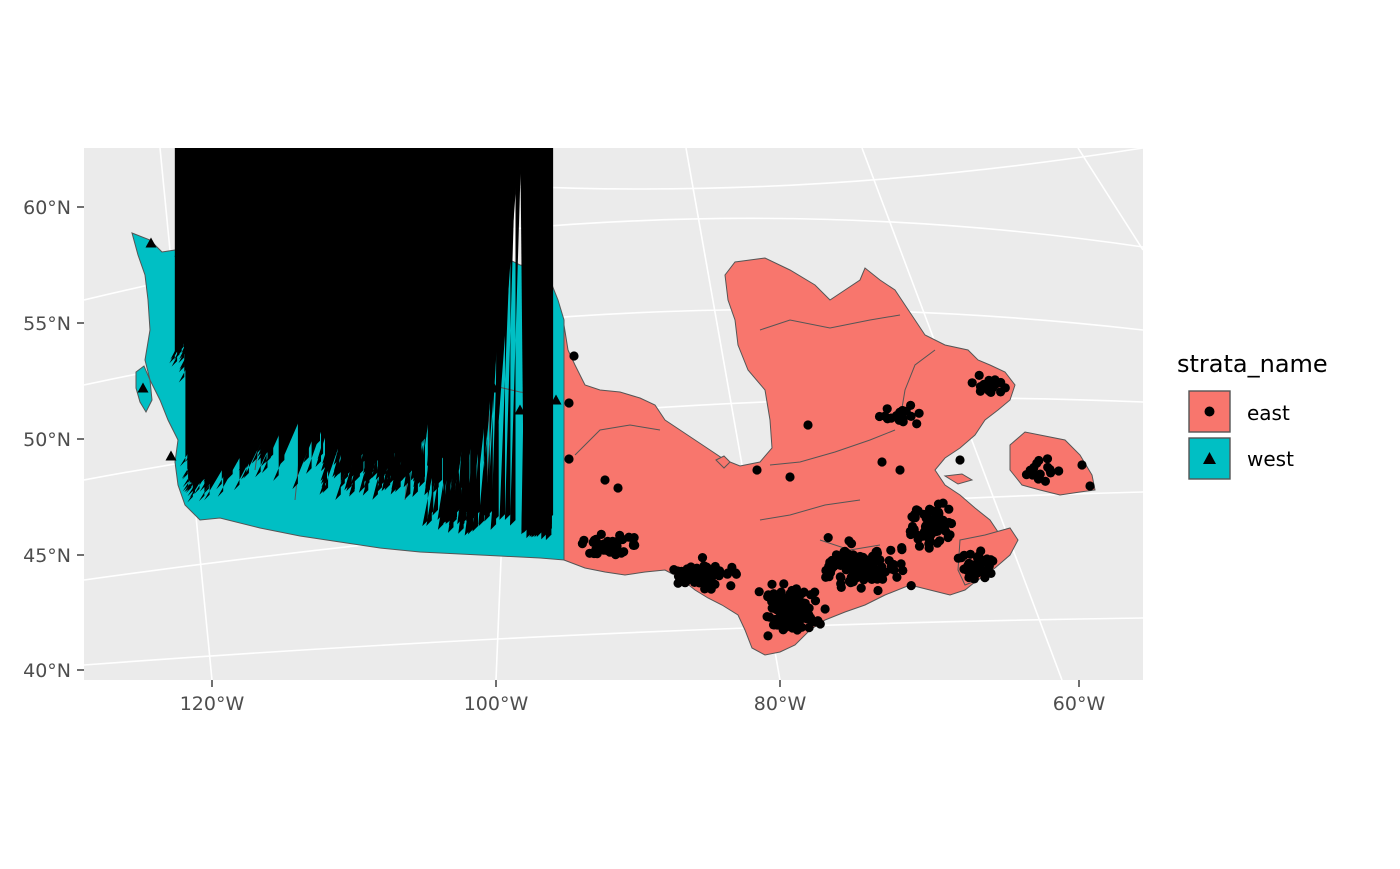 Image resolution: width=1400 pixels, height=869 pixels. I want to click on lat-tick-label: 55°N, so click(47, 324).